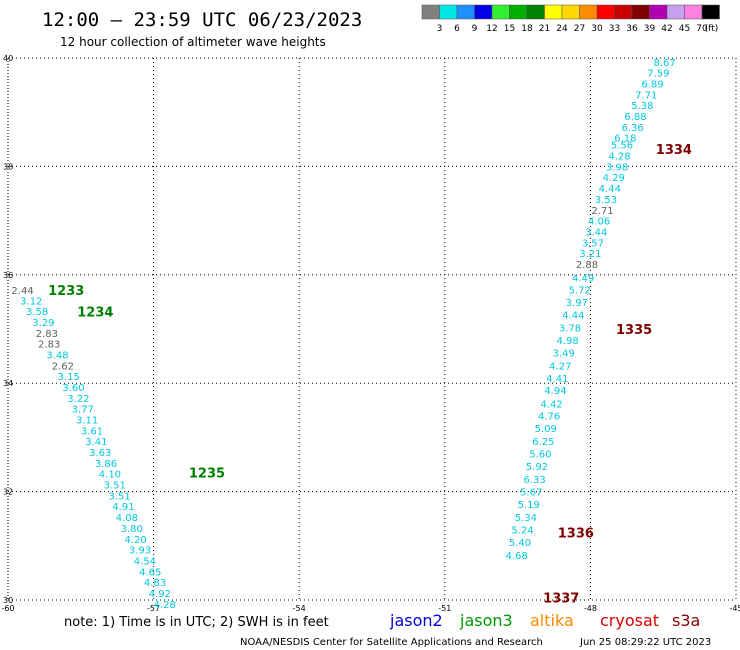  Describe the element at coordinates (522, 531) in the screenshot. I see `wave-height-value: 5.24` at that location.